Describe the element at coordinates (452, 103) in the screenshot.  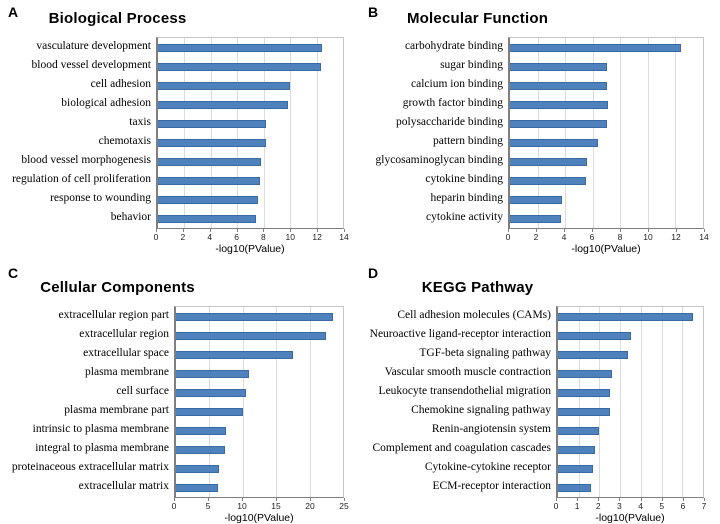
I see `category-label: growth factor binding` at that location.